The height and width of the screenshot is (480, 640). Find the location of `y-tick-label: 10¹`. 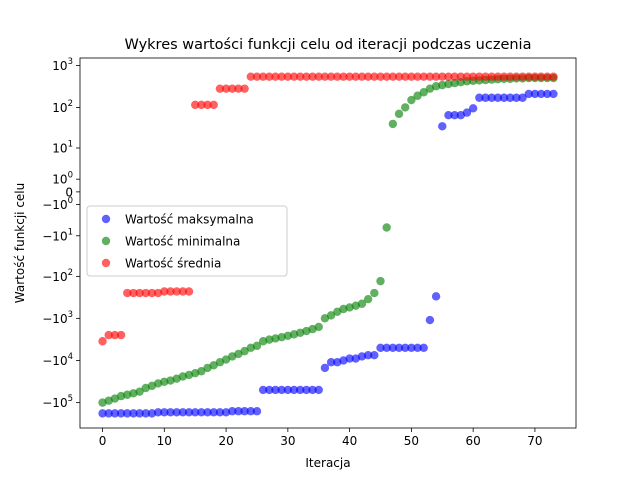

y-tick-label: 10¹ is located at coordinates (62, 147).